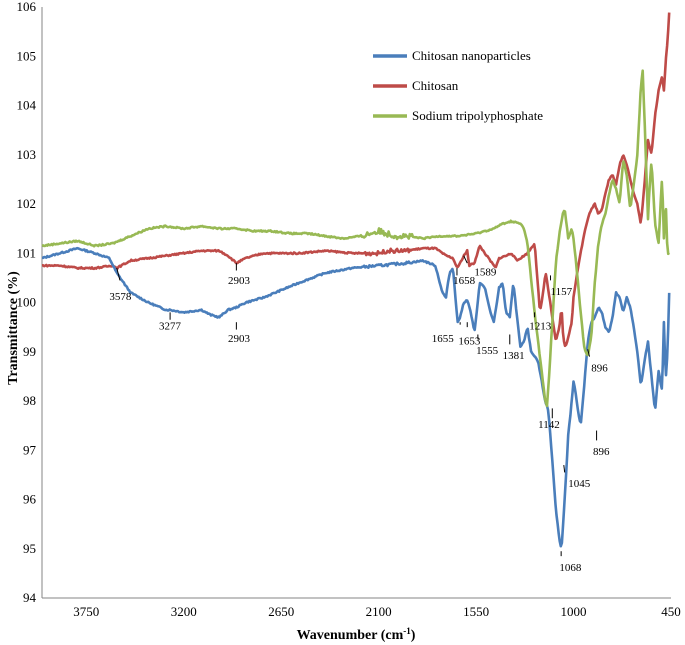  Describe the element at coordinates (27, 7) in the screenshot. I see `y-tick-label: 106` at that location.